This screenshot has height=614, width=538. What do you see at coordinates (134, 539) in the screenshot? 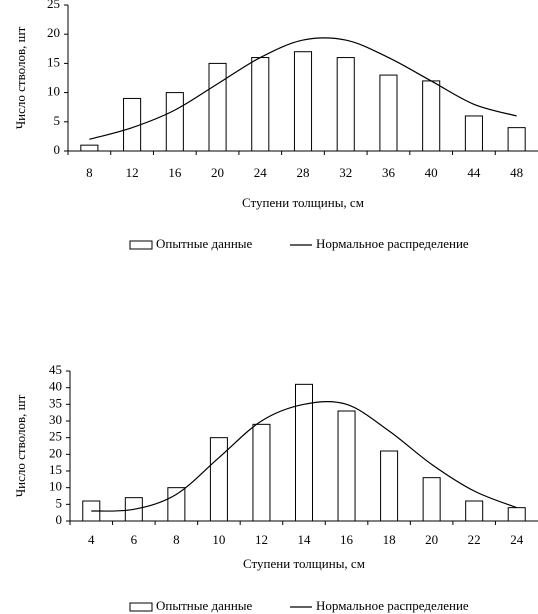
I see `x-tick-label: 6` at bounding box center [134, 539].